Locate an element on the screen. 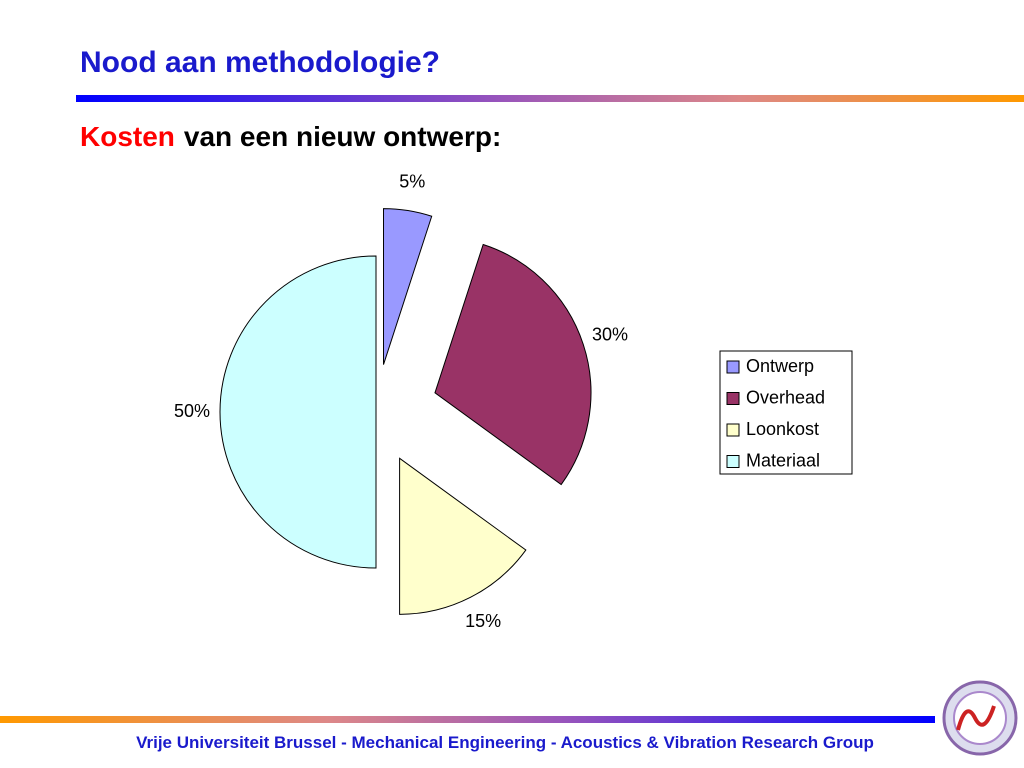 The width and height of the screenshot is (1024, 768). legend-label: Overhead is located at coordinates (785, 397).